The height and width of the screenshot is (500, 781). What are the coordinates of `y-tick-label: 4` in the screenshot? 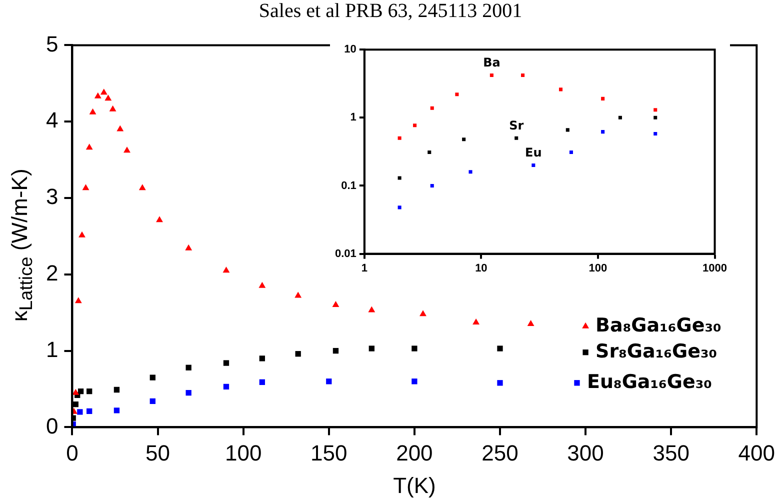 It's located at (52, 120).